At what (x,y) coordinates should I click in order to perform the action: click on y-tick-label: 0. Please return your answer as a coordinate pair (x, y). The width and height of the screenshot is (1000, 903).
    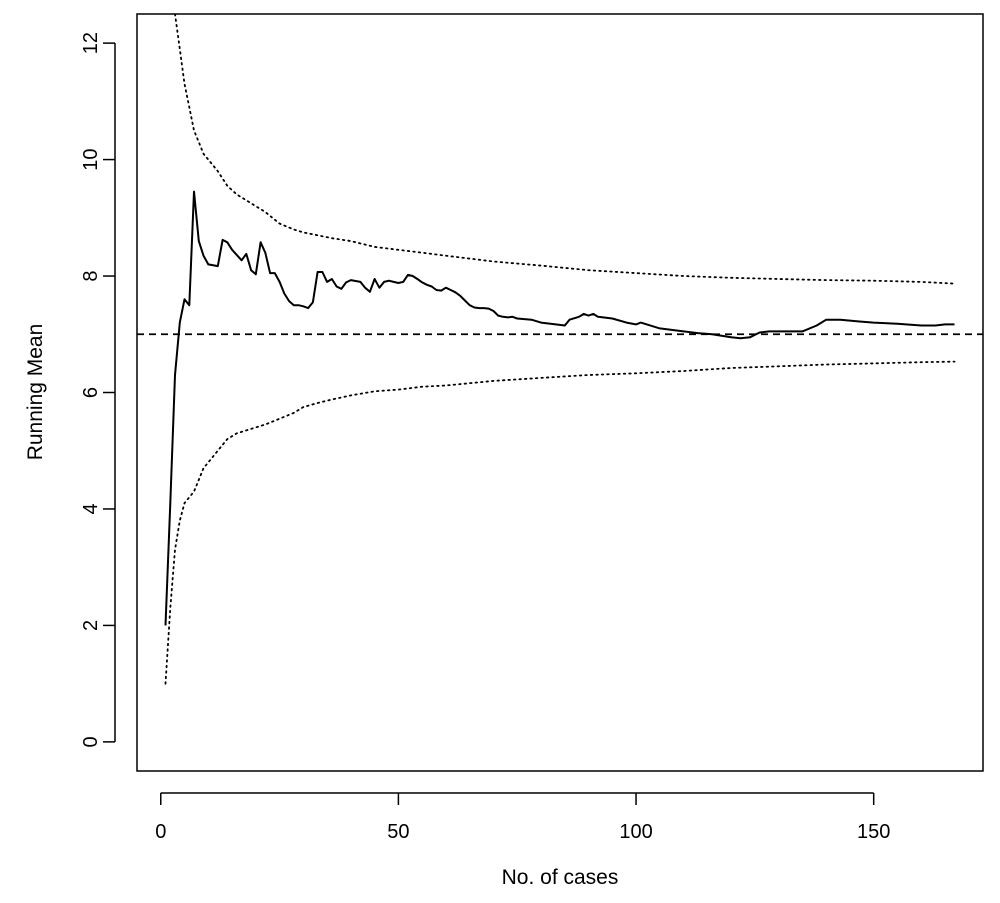
    Looking at the image, I should click on (91, 741).